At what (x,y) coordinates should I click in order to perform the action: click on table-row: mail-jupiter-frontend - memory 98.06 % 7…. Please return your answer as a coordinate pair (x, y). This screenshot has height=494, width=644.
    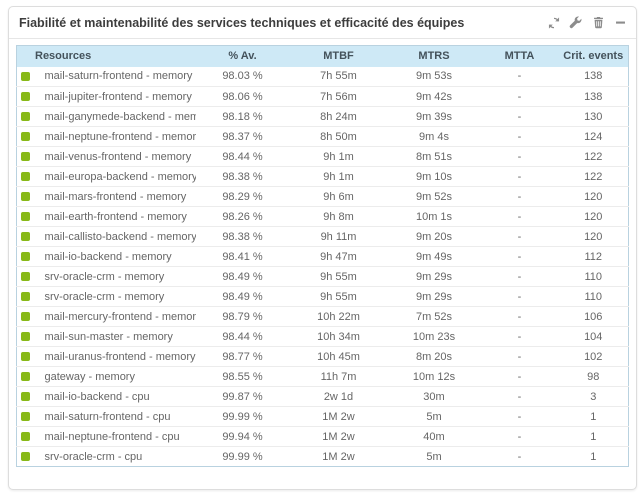
    Looking at the image, I should click on (322, 96).